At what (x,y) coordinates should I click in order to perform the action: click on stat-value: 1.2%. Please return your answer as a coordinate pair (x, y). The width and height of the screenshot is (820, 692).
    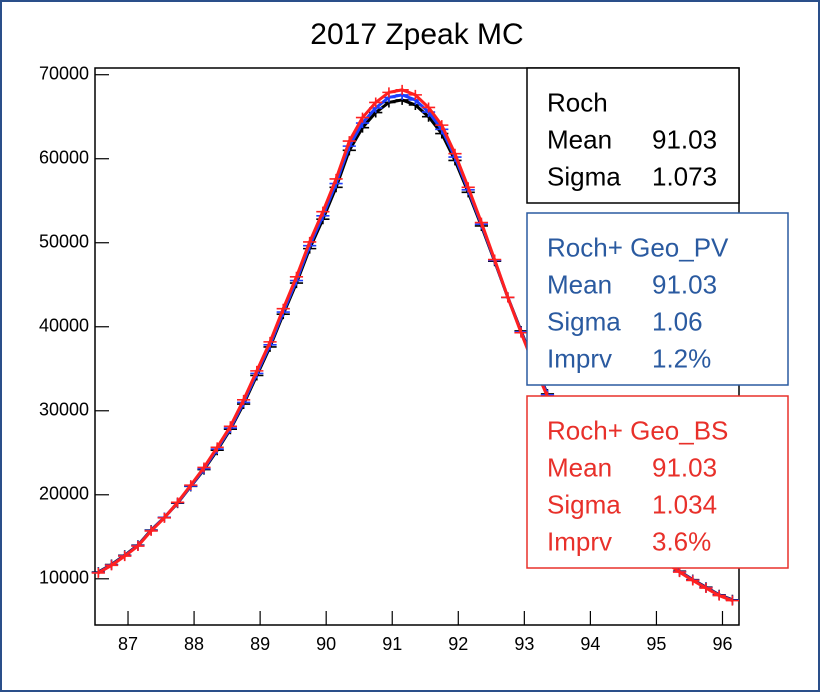
    Looking at the image, I should click on (681, 358).